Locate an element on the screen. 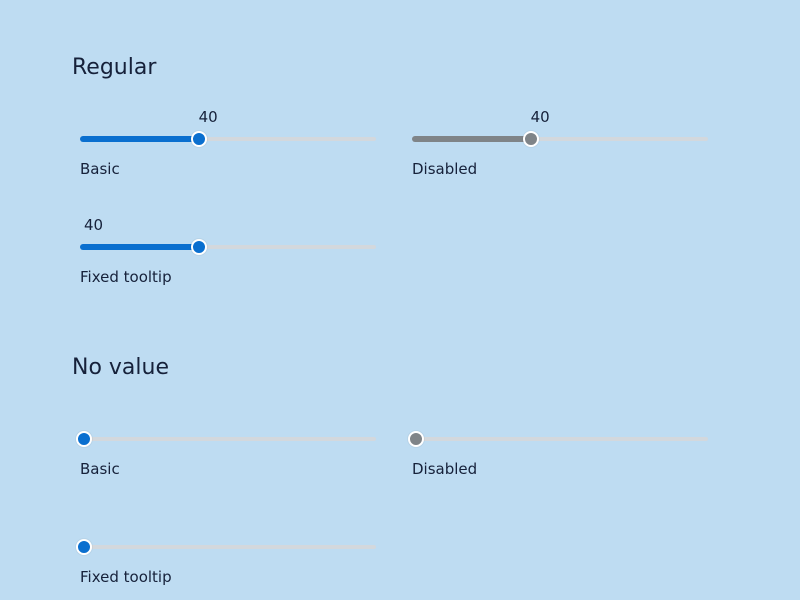  regular-fixed-tooltip-caption: Fixed tooltip is located at coordinates (126, 277).